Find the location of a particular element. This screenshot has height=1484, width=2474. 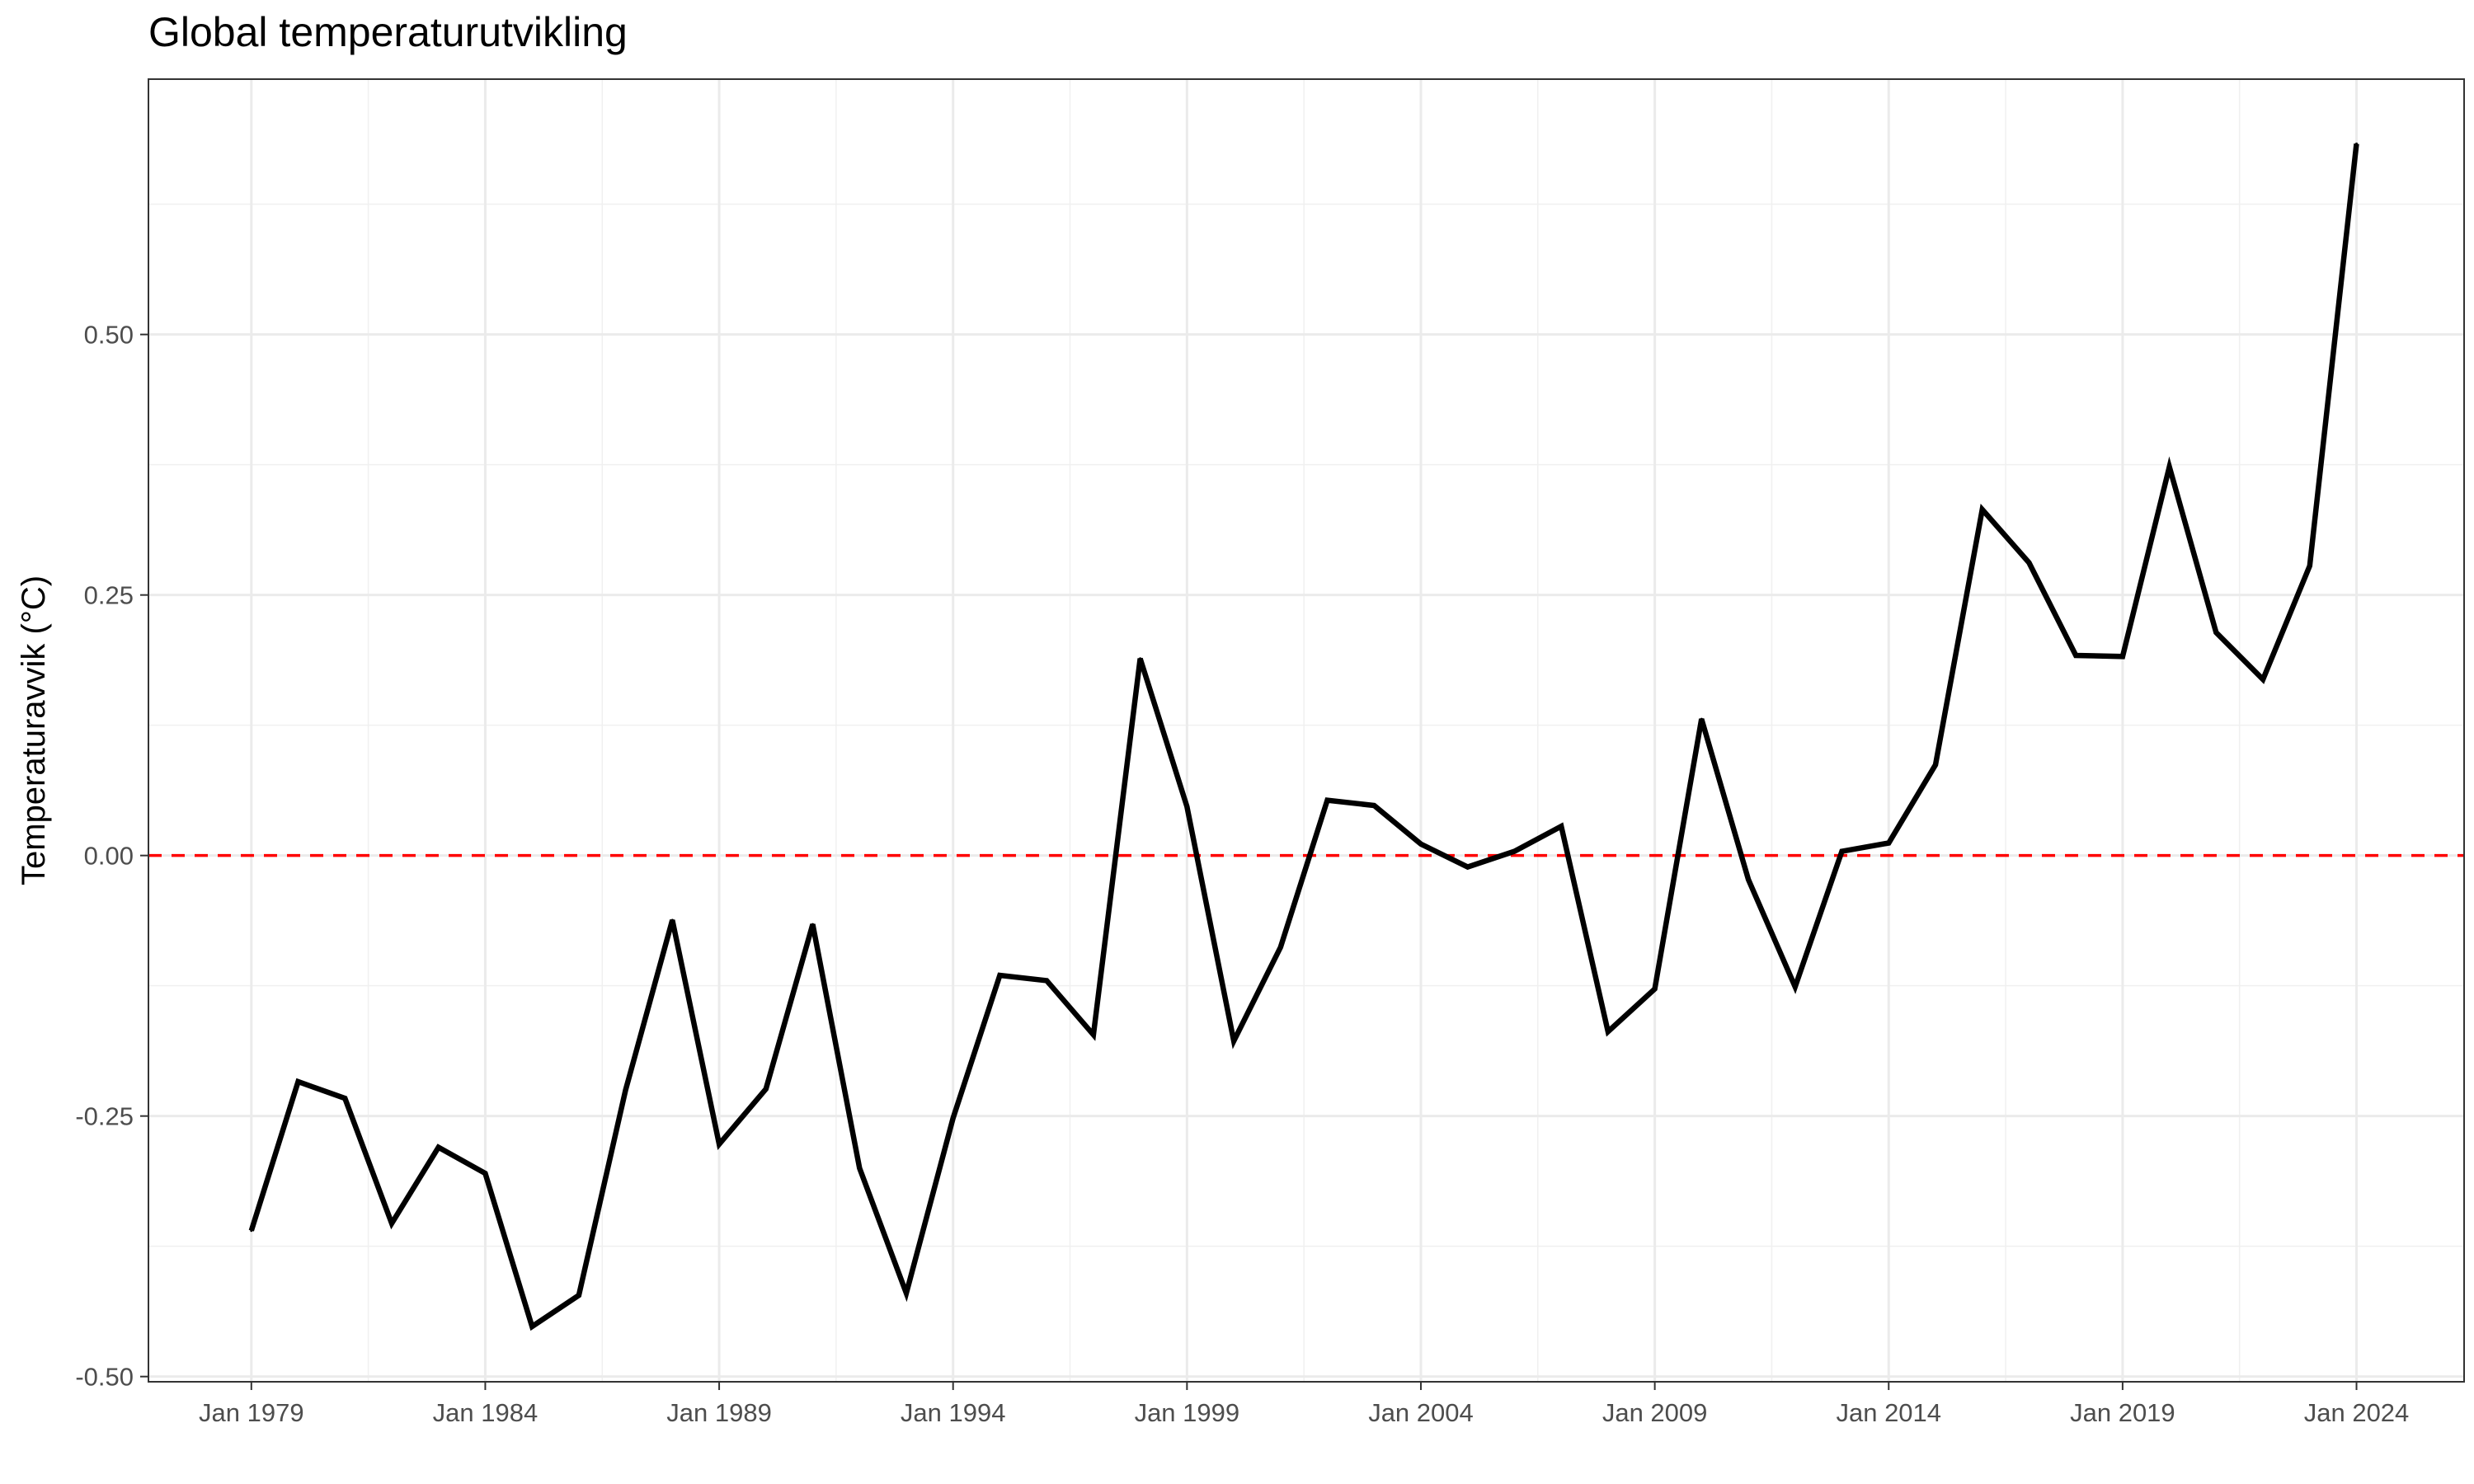

x-tick-label: Jan 2024 is located at coordinates (2357, 1412).